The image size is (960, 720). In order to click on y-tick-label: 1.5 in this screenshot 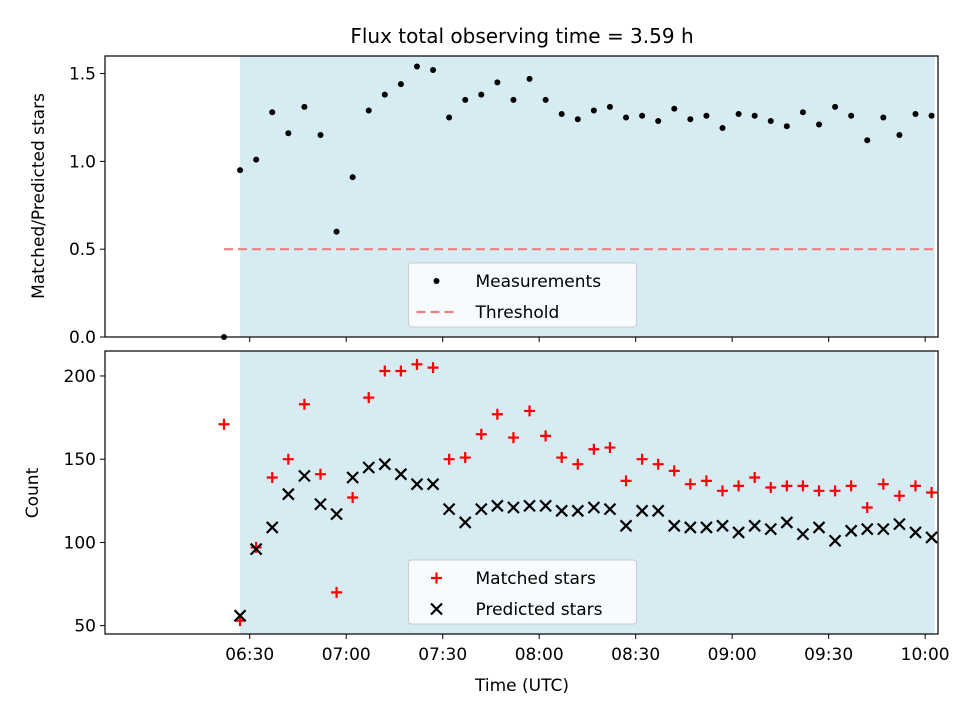, I will do `click(82, 75)`.